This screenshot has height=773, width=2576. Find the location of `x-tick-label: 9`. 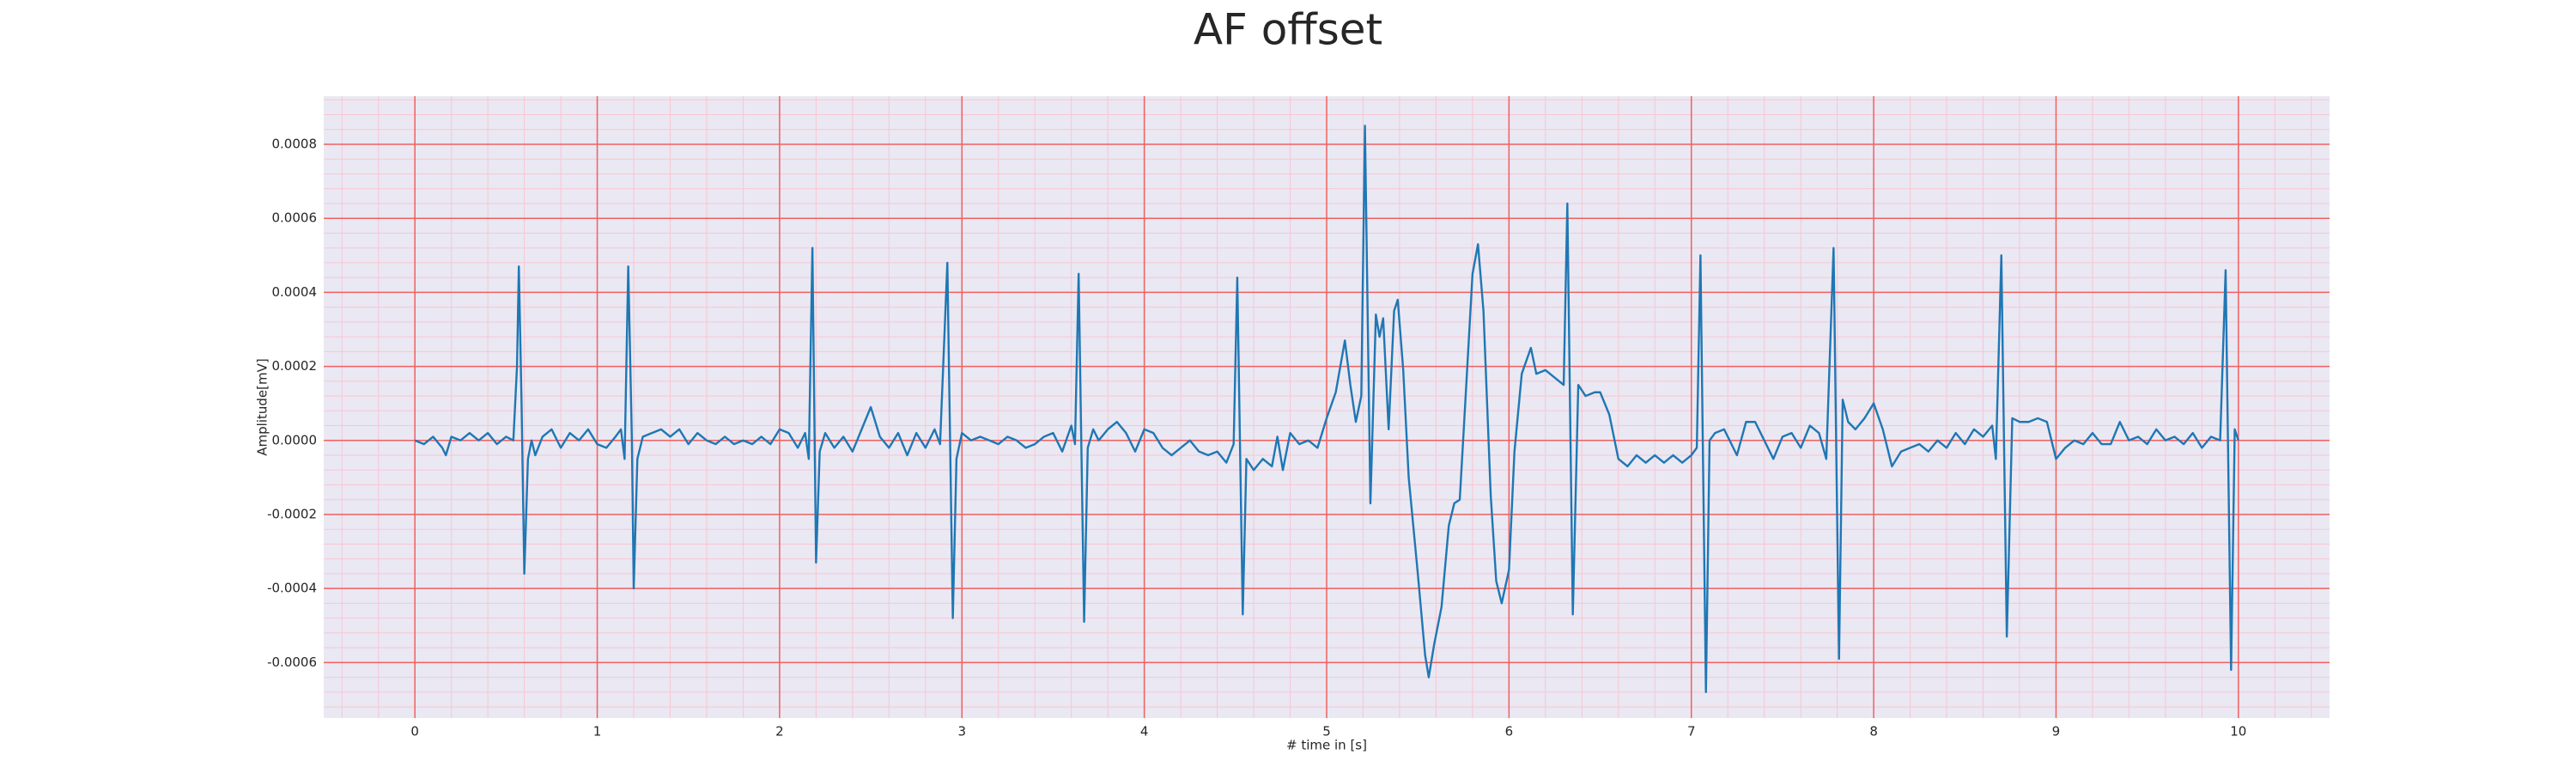

x-tick-label: 9 is located at coordinates (2056, 732).